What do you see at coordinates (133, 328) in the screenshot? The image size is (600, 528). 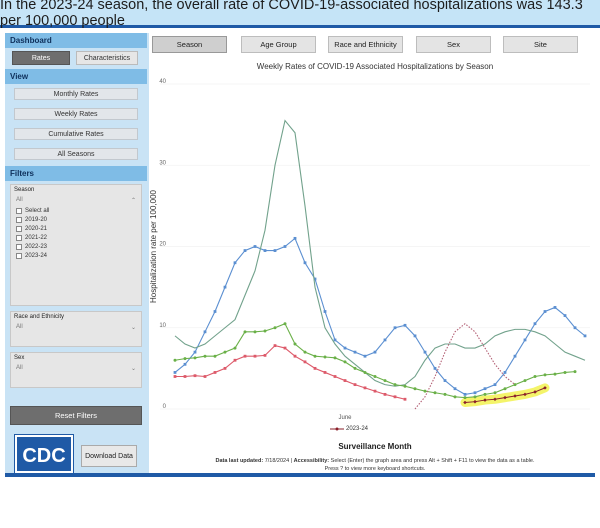 I see `chevron-down-icon: ⌄` at bounding box center [133, 328].